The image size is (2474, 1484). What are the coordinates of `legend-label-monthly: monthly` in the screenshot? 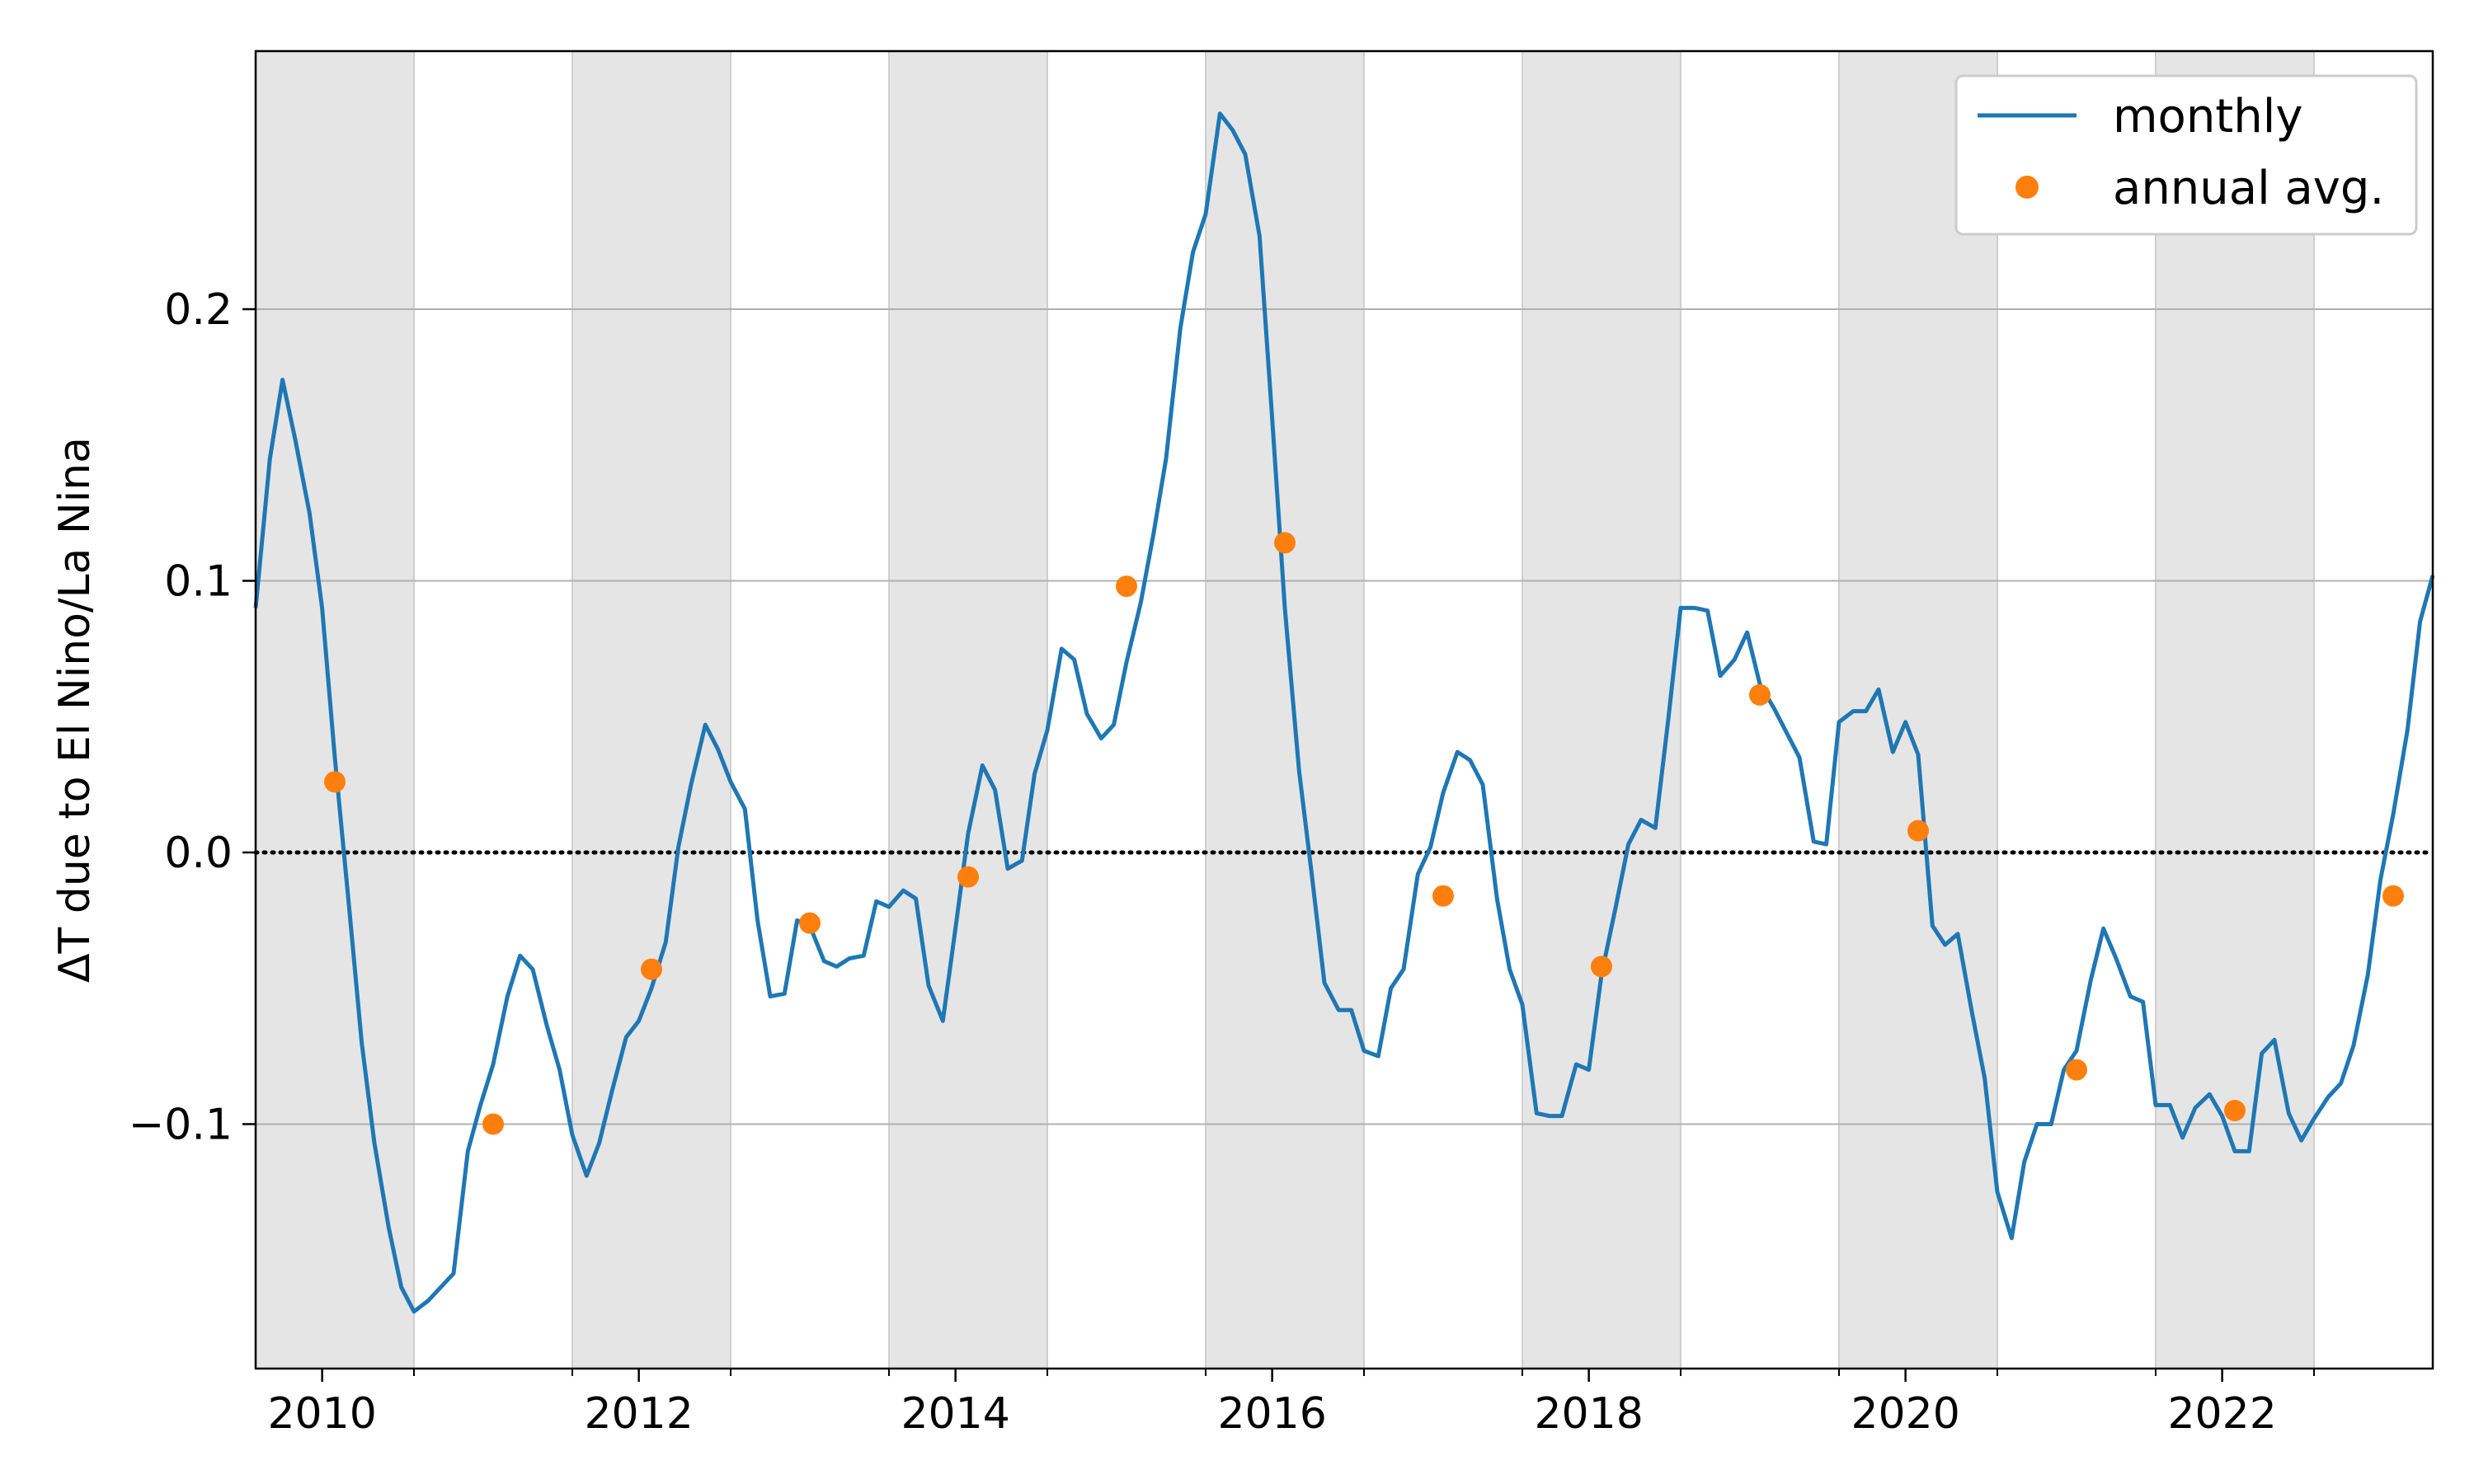 It's located at (2207, 116).